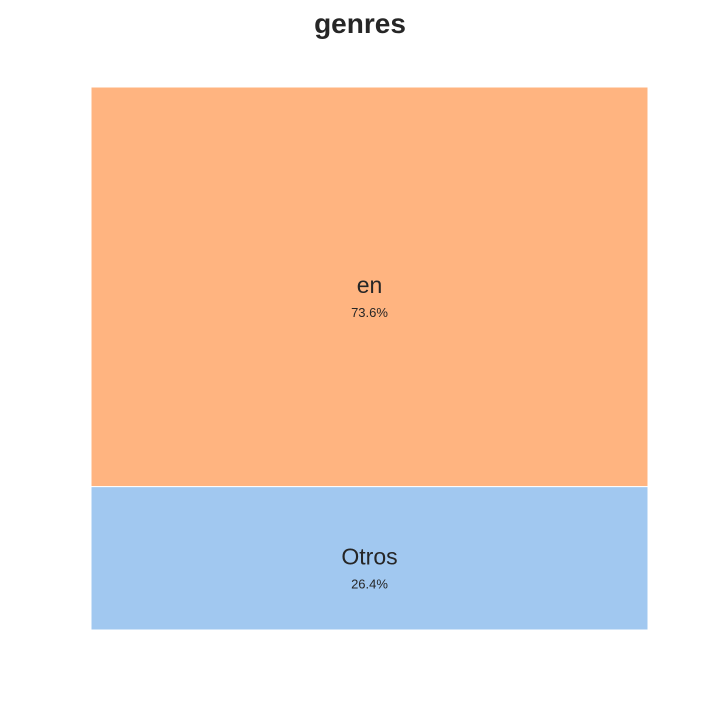  I want to click on tile-label-otros: Otros, so click(369, 556).